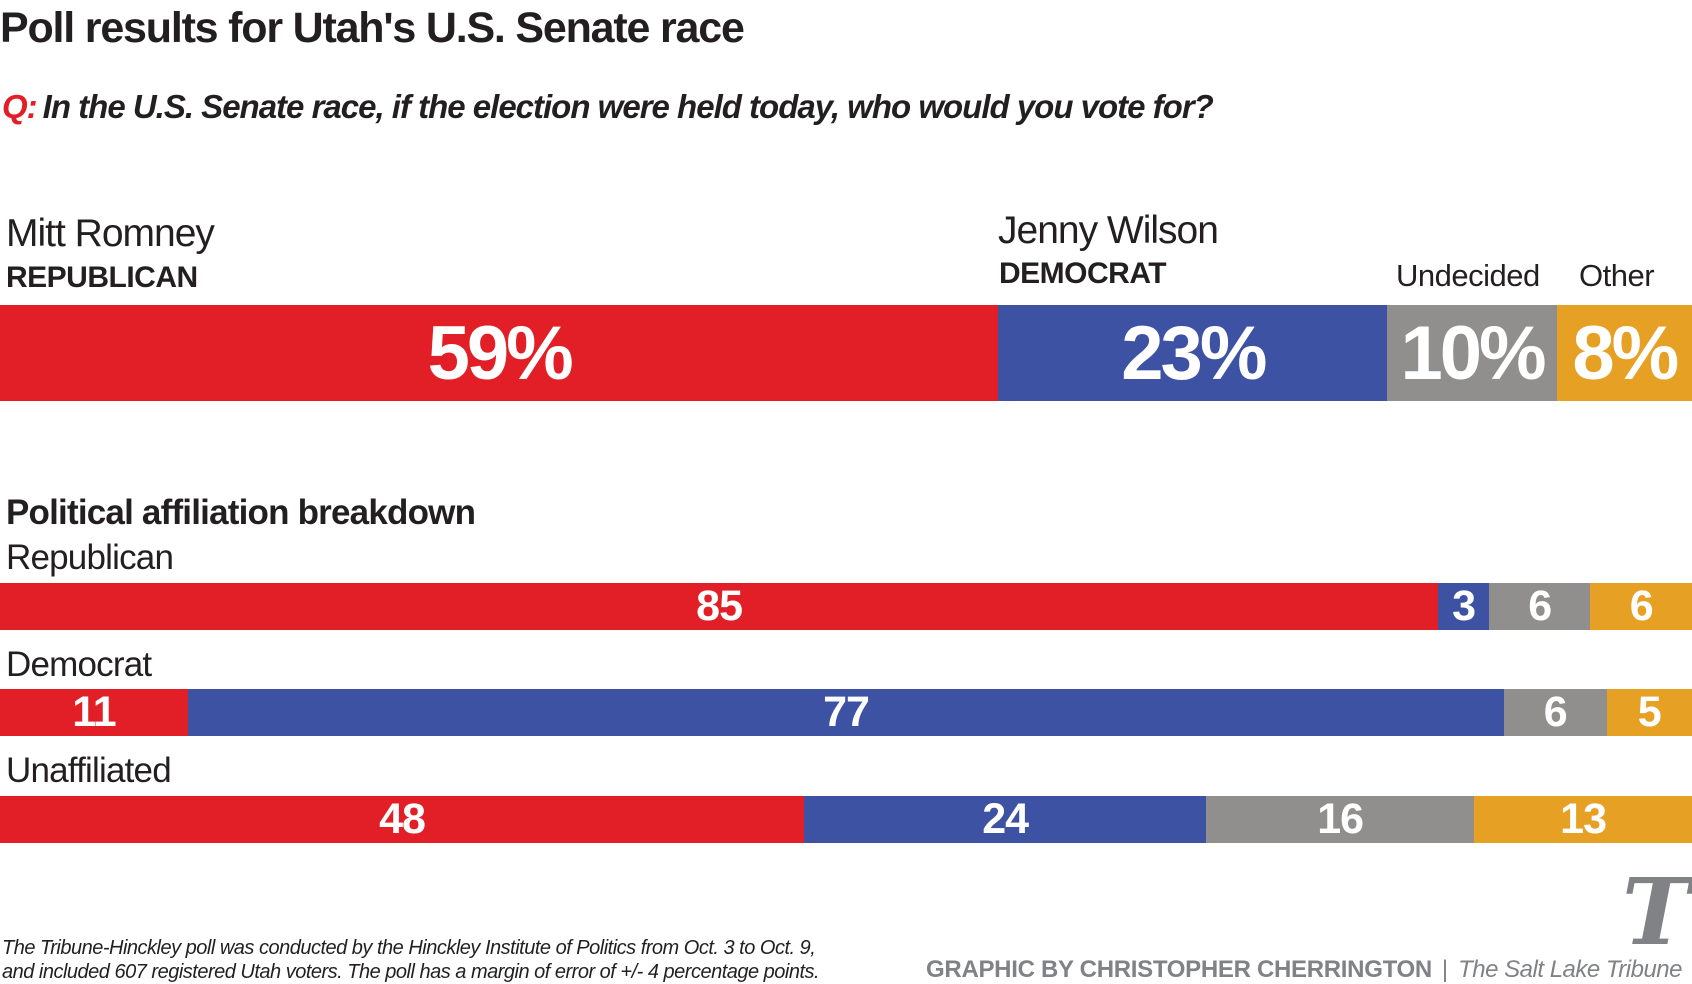 The image size is (1692, 984). I want to click on romney-name: Mitt Romney, so click(110, 233).